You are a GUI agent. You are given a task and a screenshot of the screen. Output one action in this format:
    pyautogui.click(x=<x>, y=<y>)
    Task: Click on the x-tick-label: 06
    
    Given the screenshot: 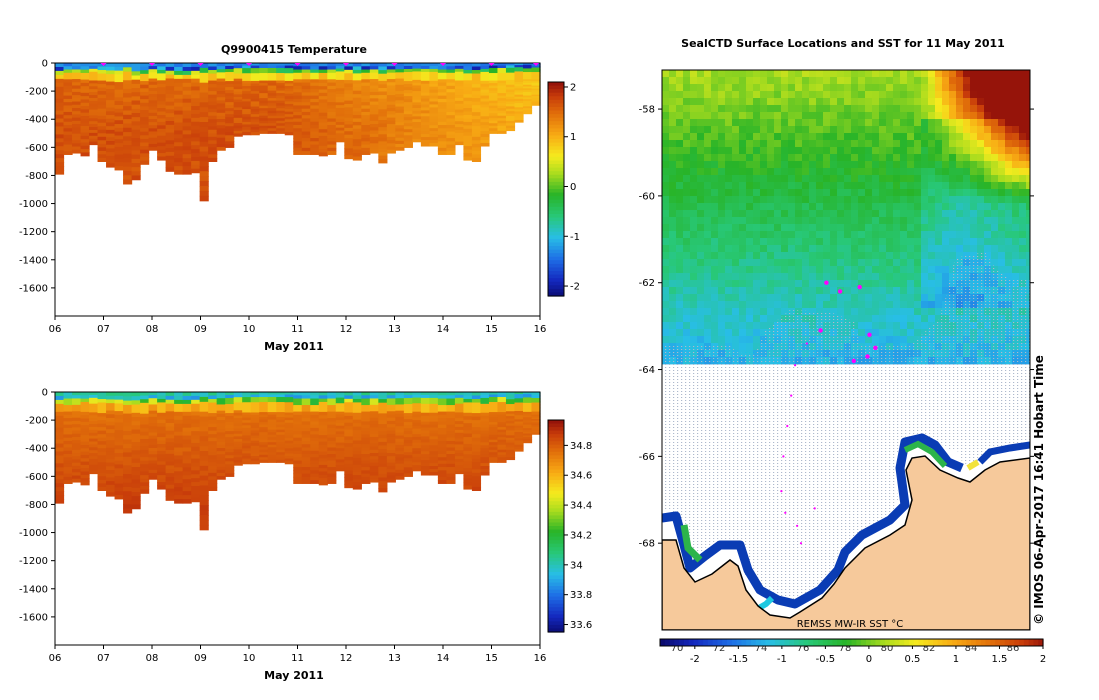 What is the action you would take?
    pyautogui.click(x=55, y=329)
    